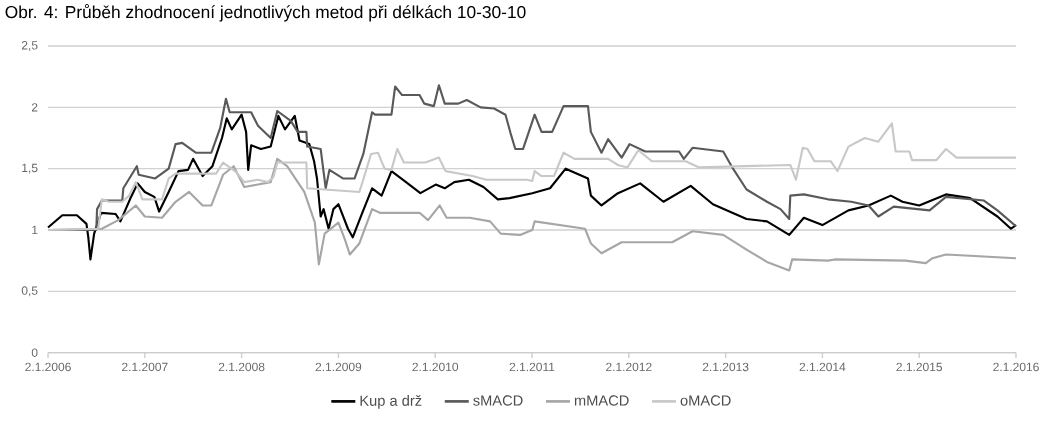  I want to click on x-tick-label: 2.1.2013, so click(725, 367).